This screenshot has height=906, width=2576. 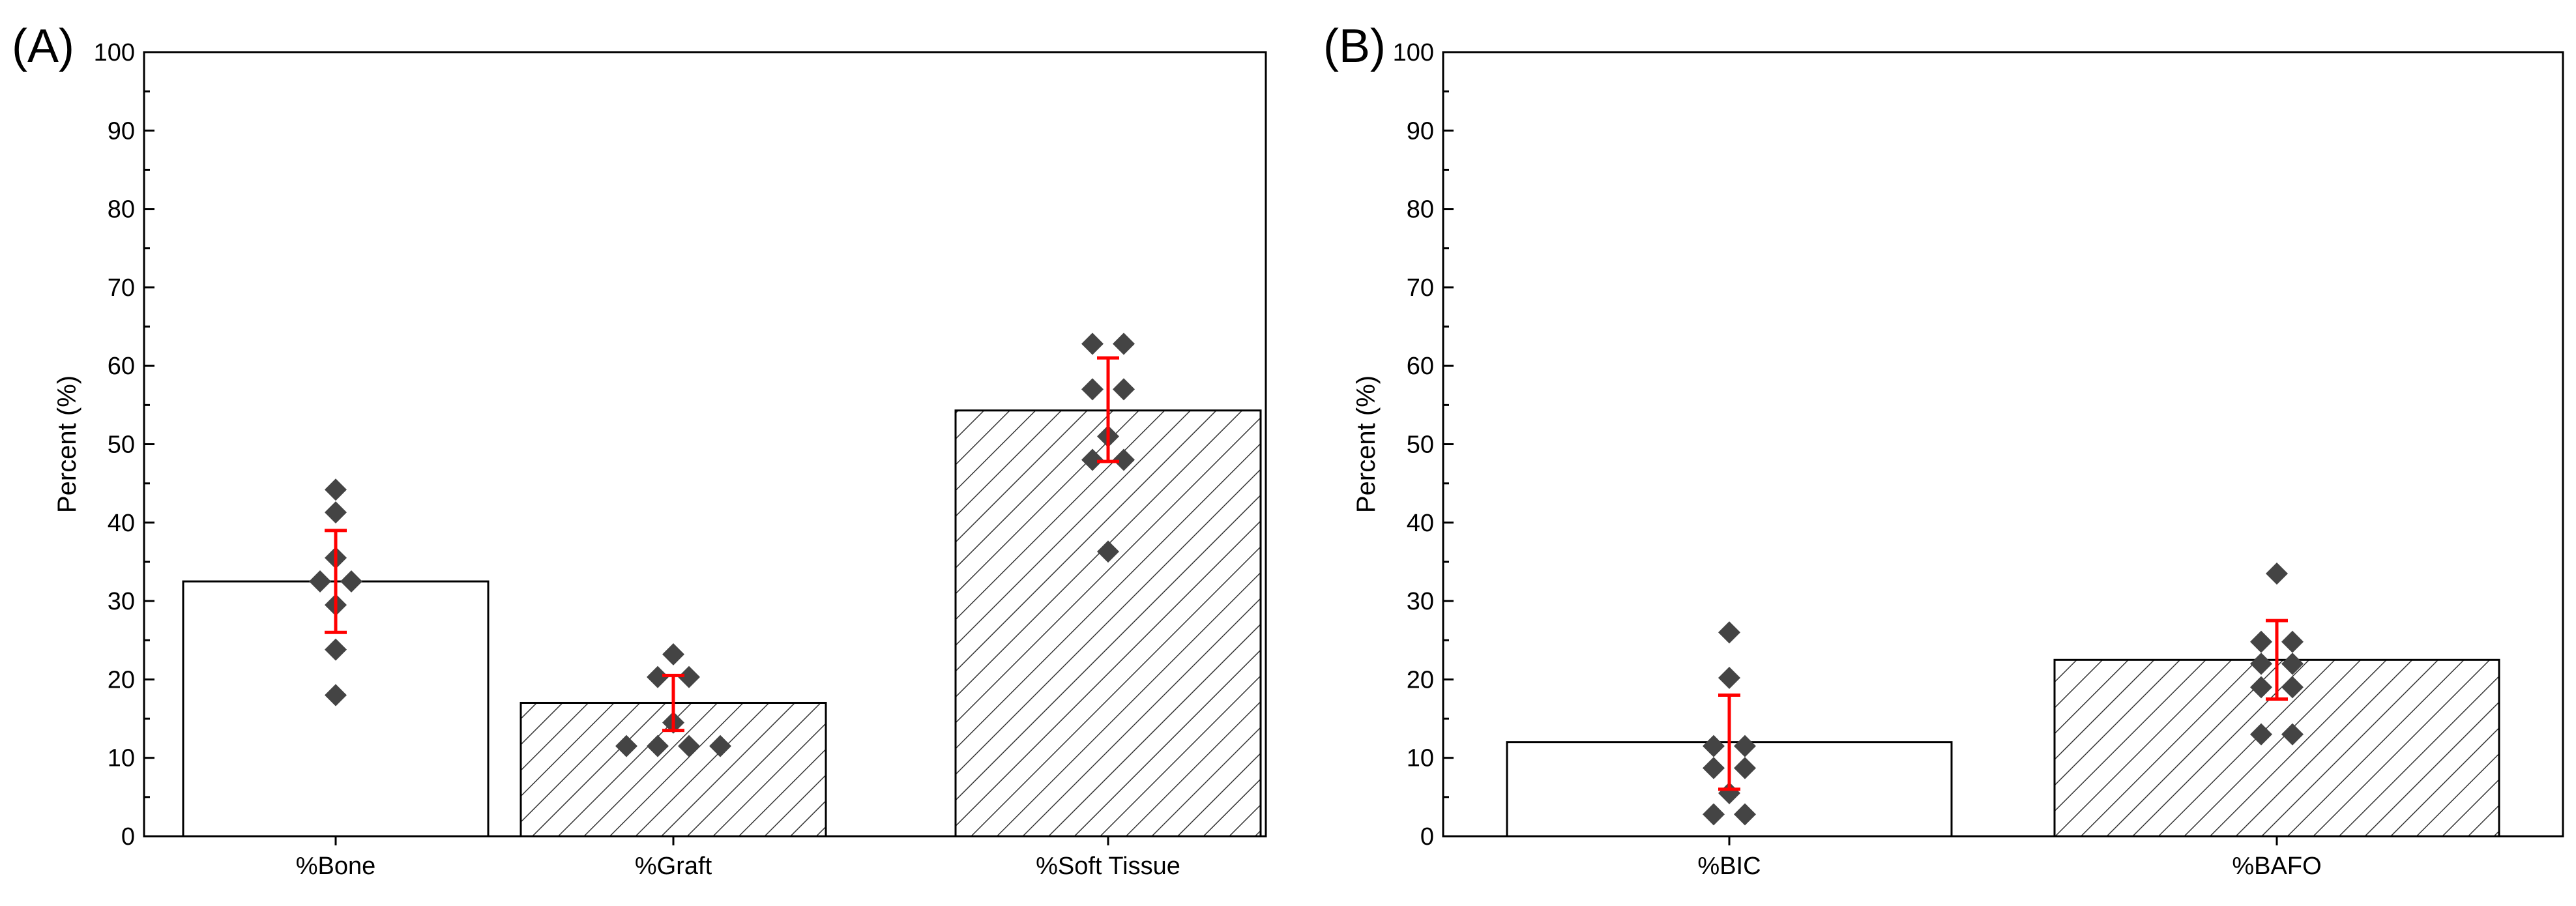 I want to click on x-category-label: %BAFO, so click(x=2276, y=866).